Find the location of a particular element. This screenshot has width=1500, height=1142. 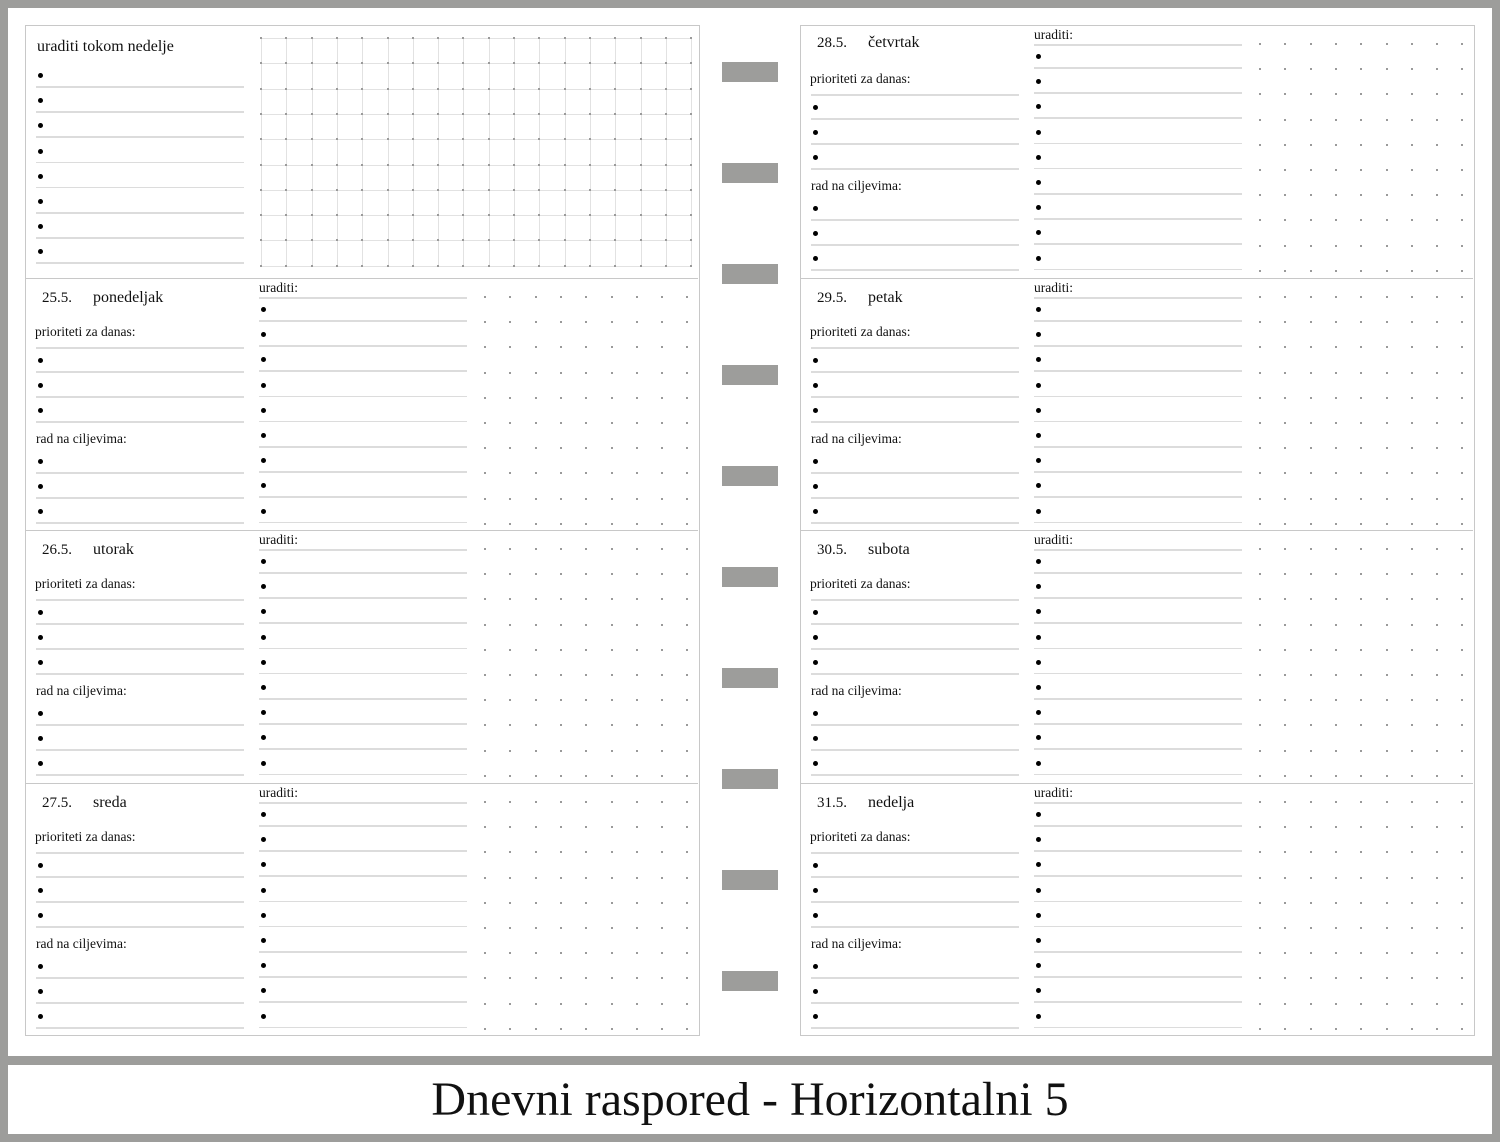

weekly-section: uraditi tokom nedelje is located at coordinates (362, 152).